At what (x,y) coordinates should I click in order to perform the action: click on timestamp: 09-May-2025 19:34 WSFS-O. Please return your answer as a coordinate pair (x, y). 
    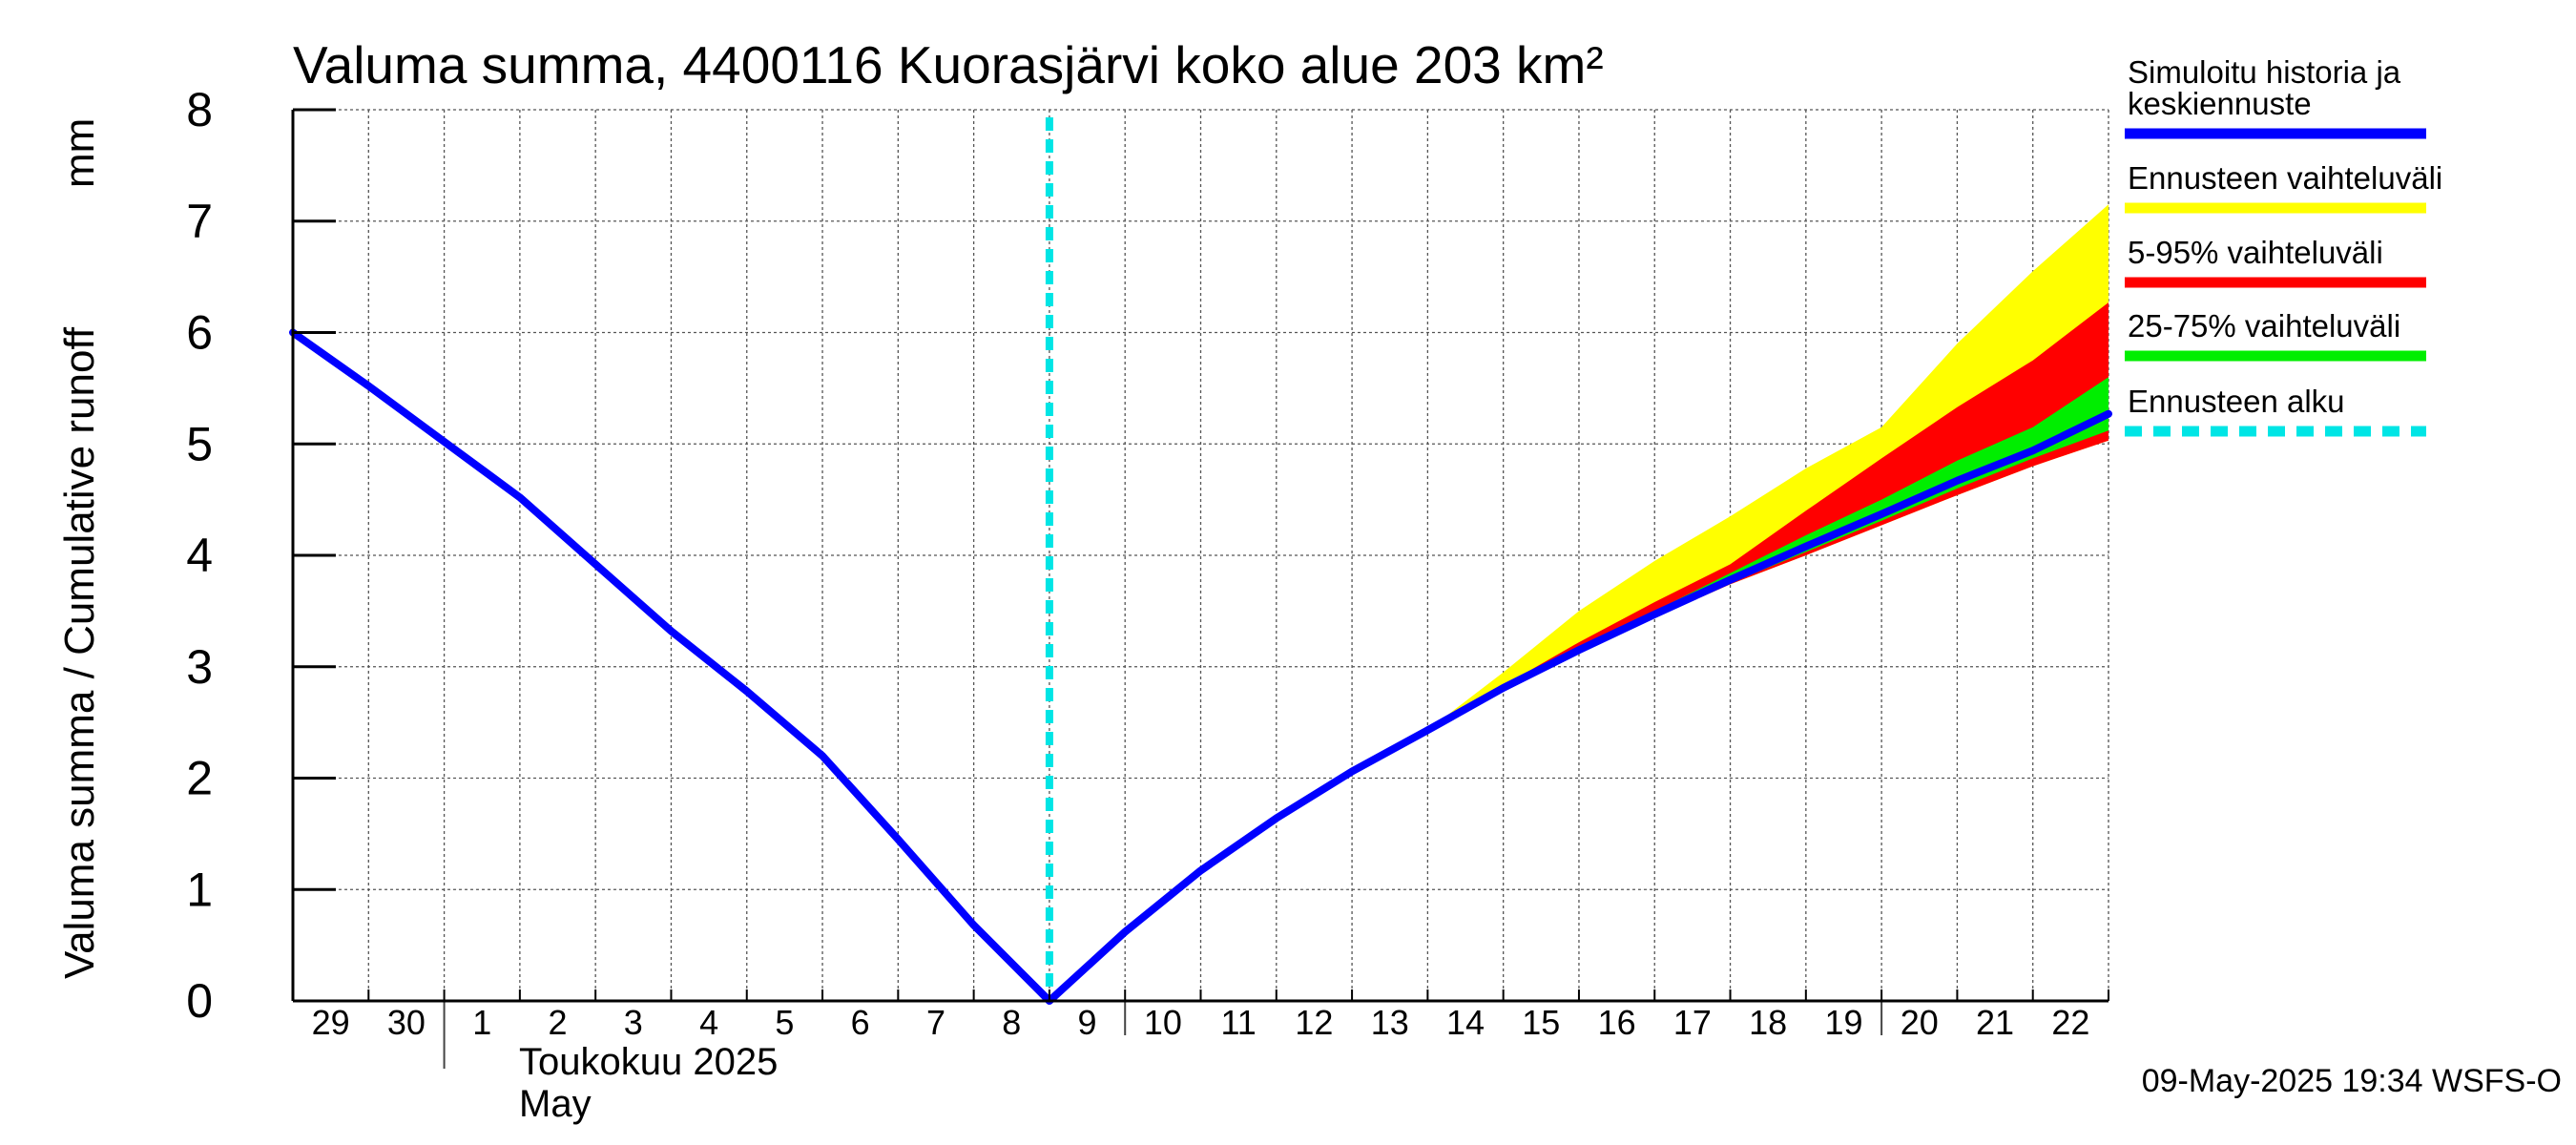
    Looking at the image, I should click on (2352, 1081).